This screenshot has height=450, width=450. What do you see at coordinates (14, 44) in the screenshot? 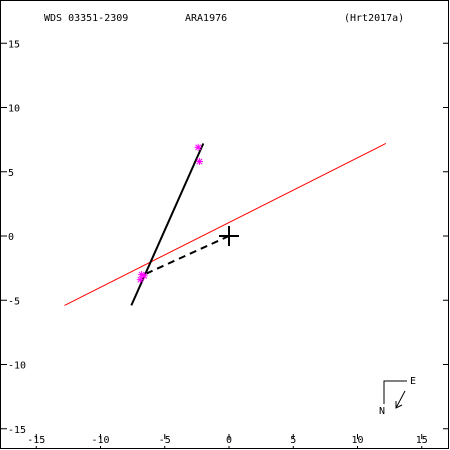
I see `y-tick-label: 15` at bounding box center [14, 44].